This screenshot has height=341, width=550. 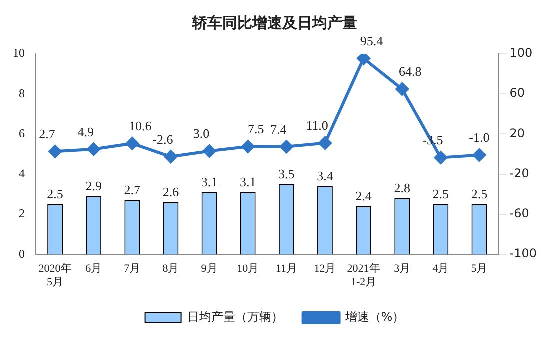 What do you see at coordinates (317, 126) in the screenshot?
I see `data-label: 11.0` at bounding box center [317, 126].